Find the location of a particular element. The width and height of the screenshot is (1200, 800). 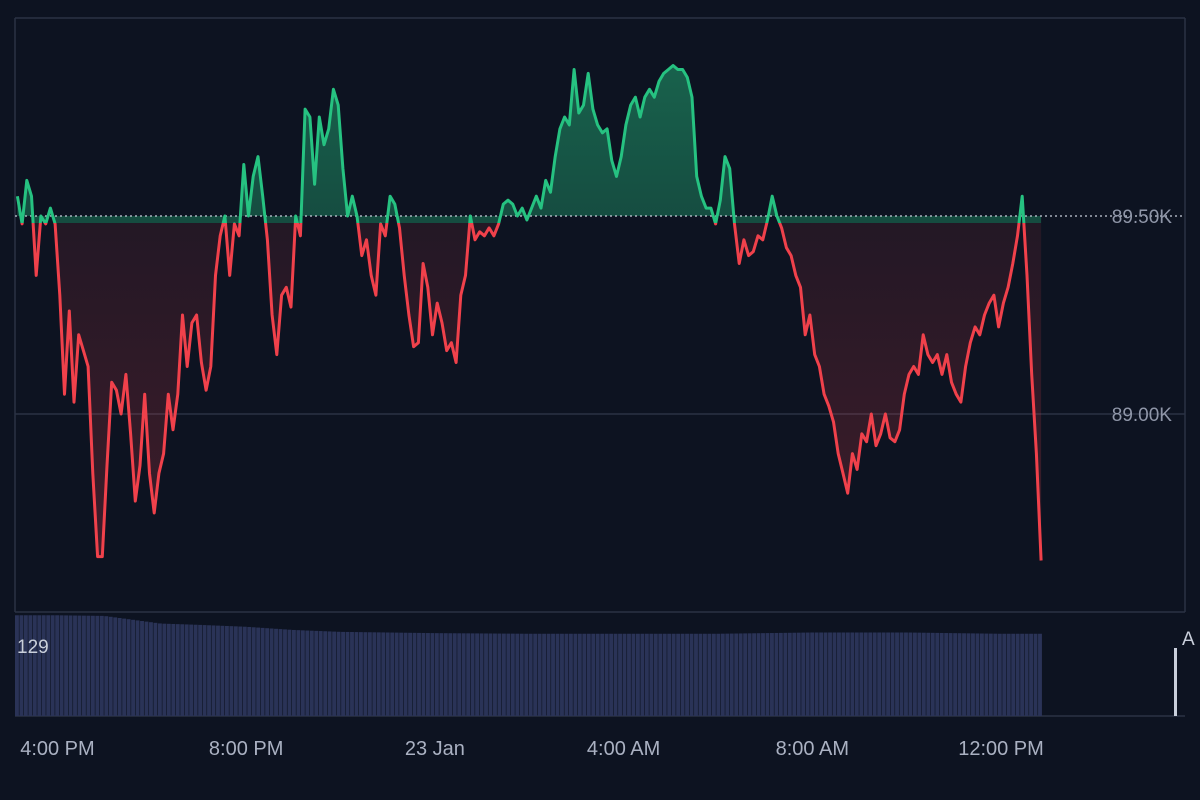

x-tick-label: 23 Jan is located at coordinates (435, 749).